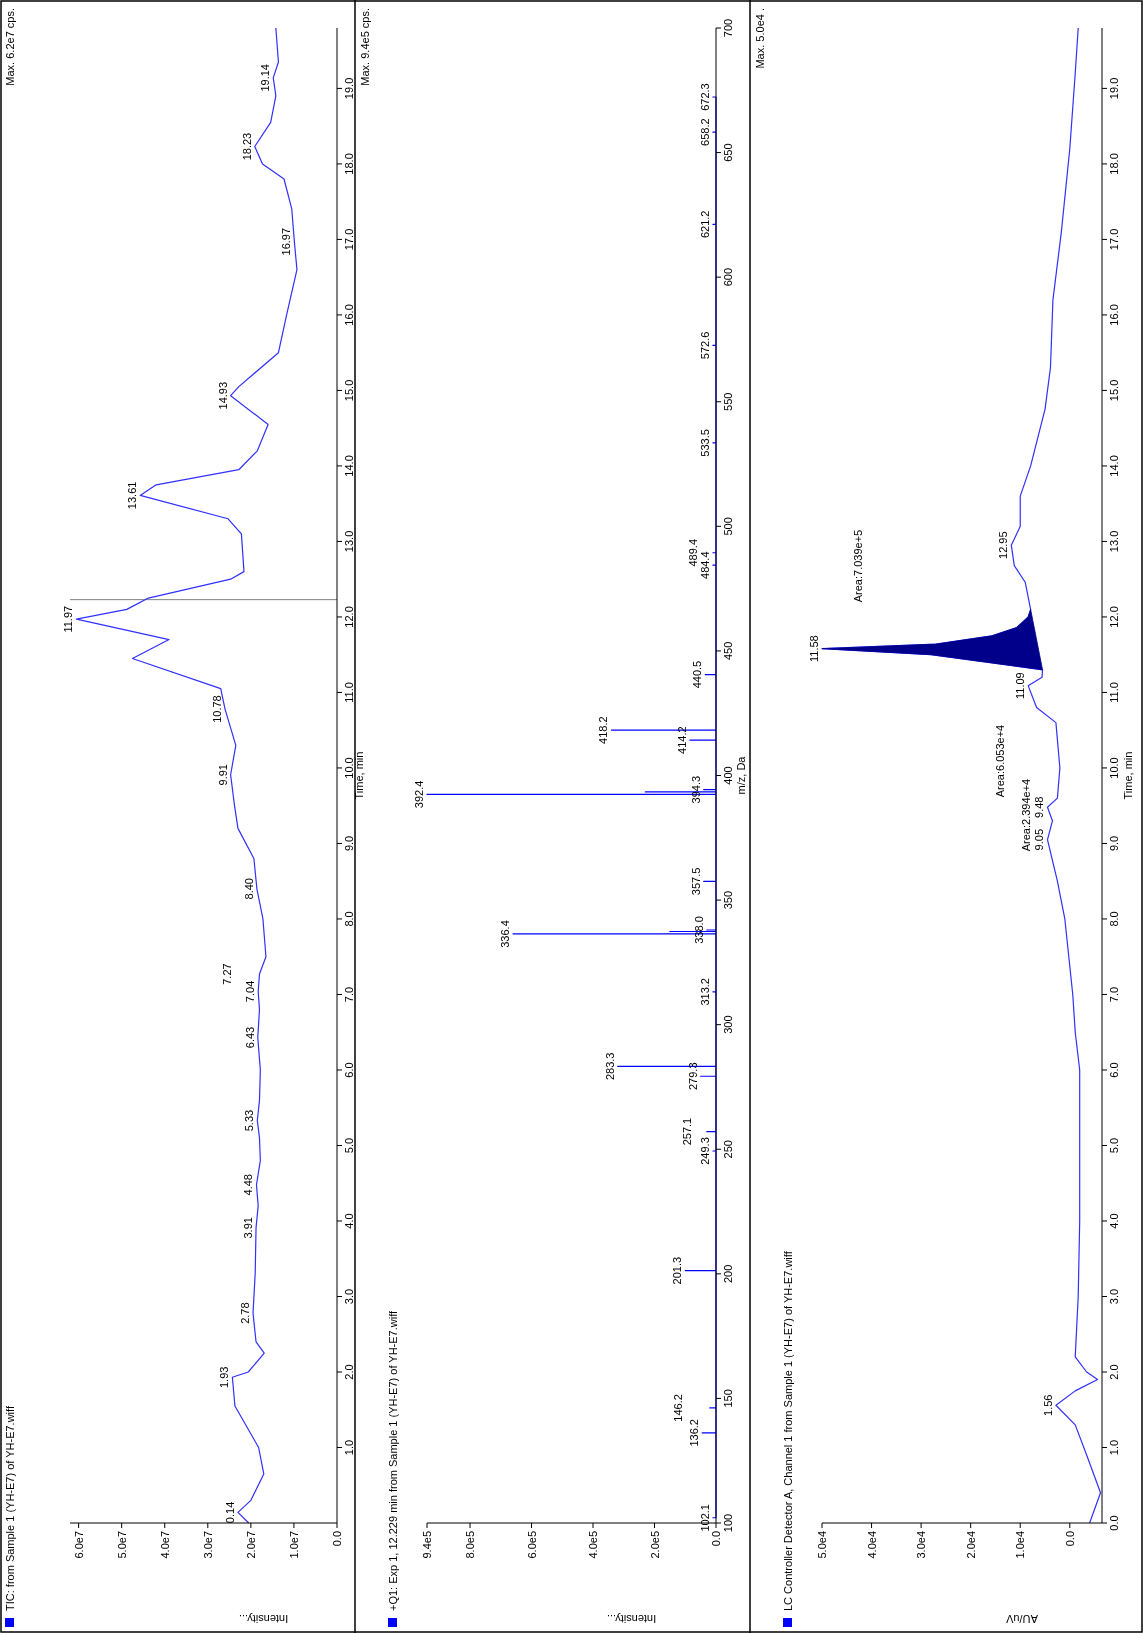 This screenshot has height=1633, width=1143. I want to click on x-tick-label: 1.0e4, so click(1020, 1545).